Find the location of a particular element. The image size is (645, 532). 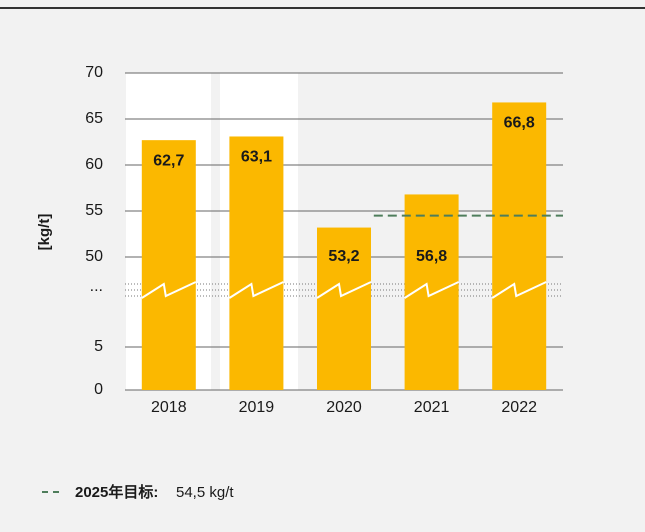

value-label: 56,8 is located at coordinates (431, 256).